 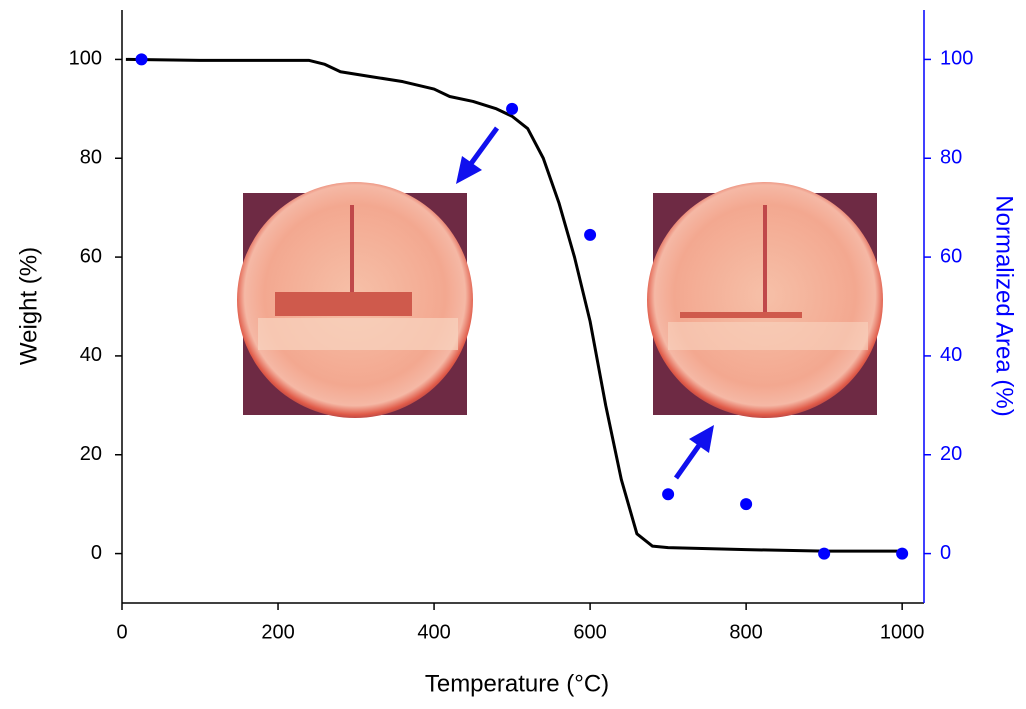 What do you see at coordinates (91, 158) in the screenshot?
I see `y-tick-label: 80` at bounding box center [91, 158].